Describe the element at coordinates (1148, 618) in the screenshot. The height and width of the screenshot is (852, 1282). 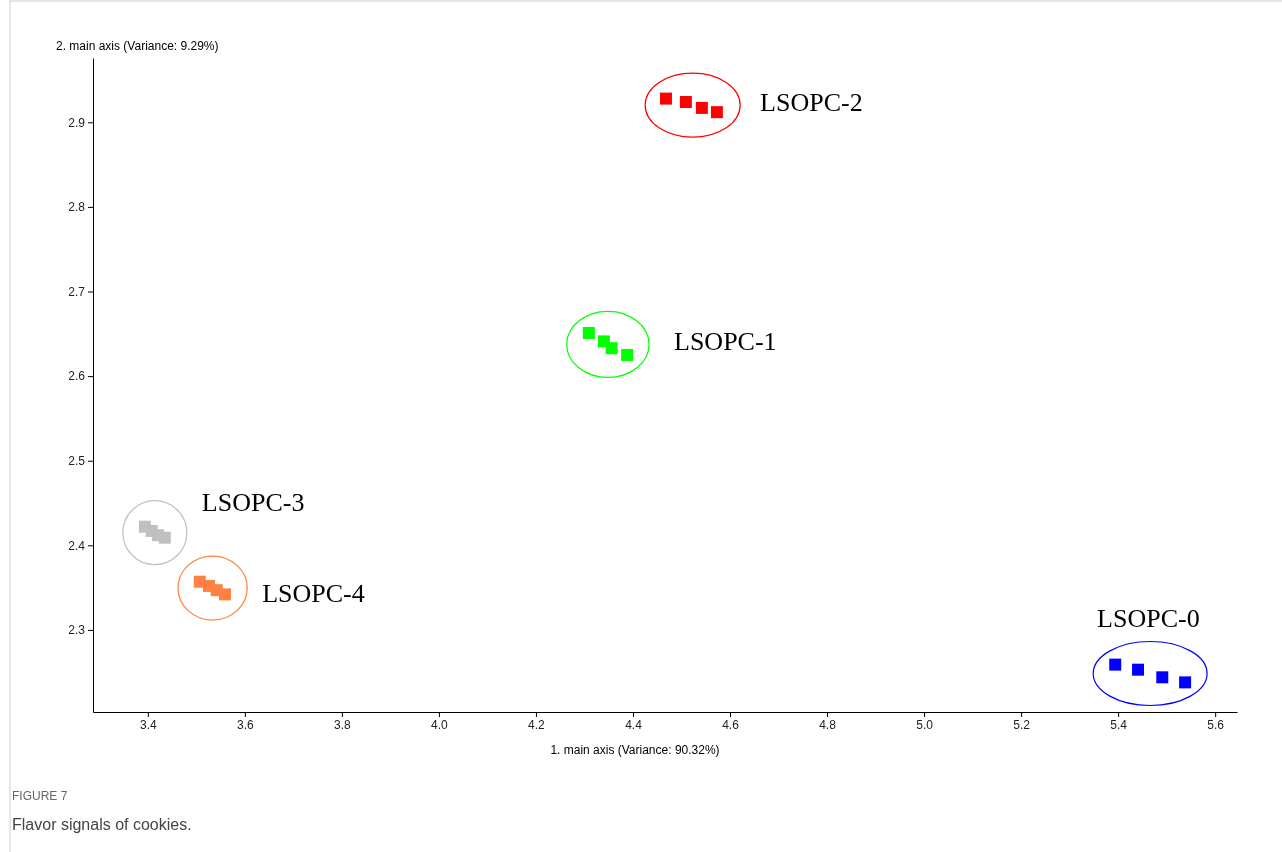
I see `series-label: LSOPC-0` at that location.